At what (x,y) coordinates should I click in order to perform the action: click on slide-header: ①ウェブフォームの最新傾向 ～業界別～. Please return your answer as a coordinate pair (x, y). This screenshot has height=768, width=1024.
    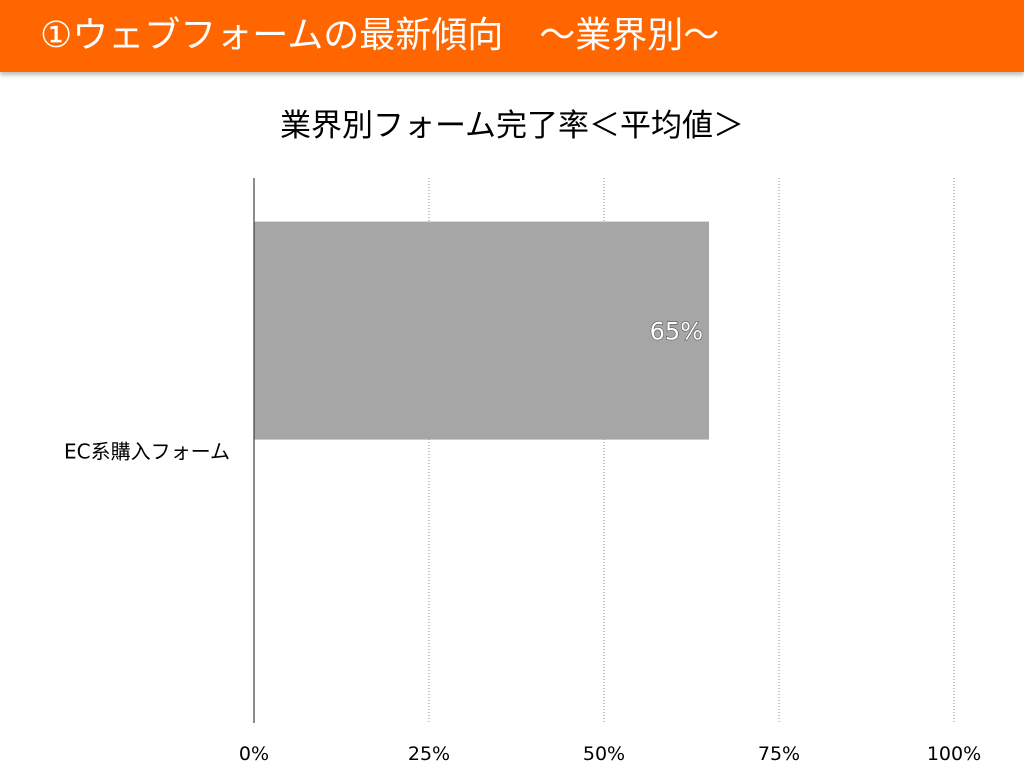
    Looking at the image, I should click on (512, 36).